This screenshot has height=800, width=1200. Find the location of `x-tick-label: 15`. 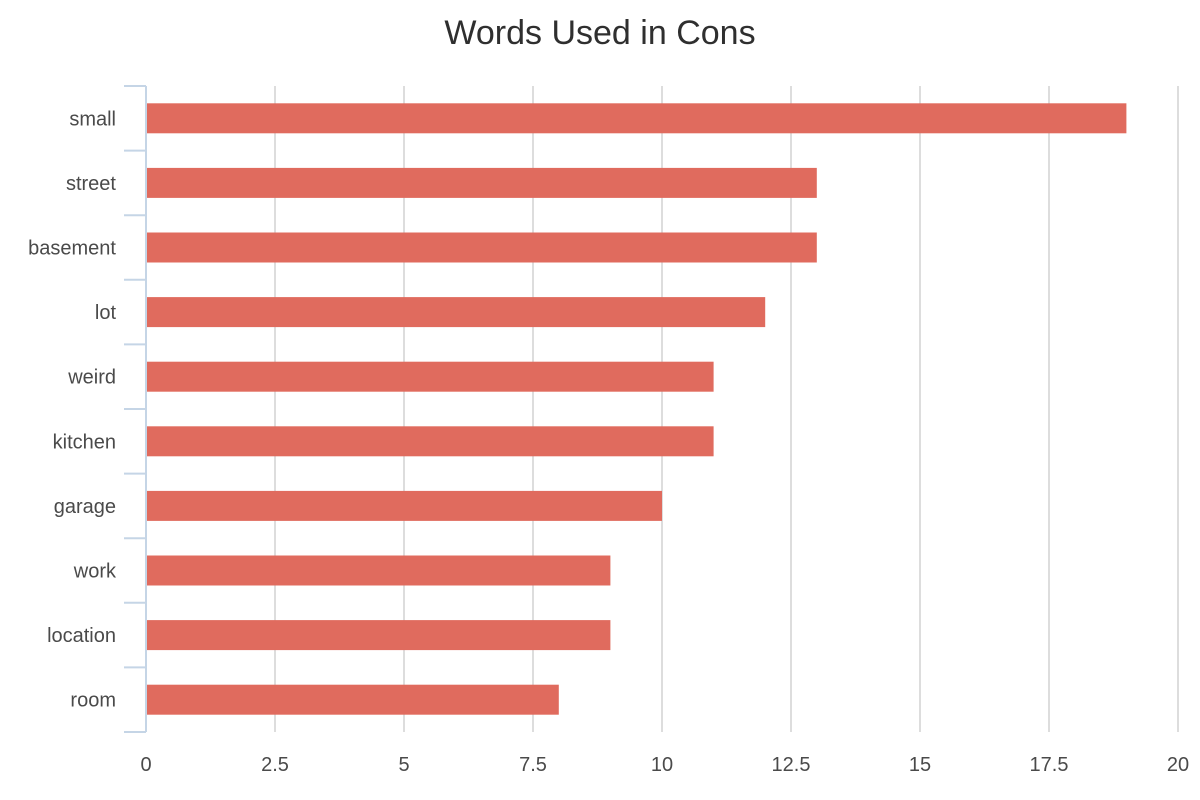

x-tick-label: 15 is located at coordinates (920, 765).